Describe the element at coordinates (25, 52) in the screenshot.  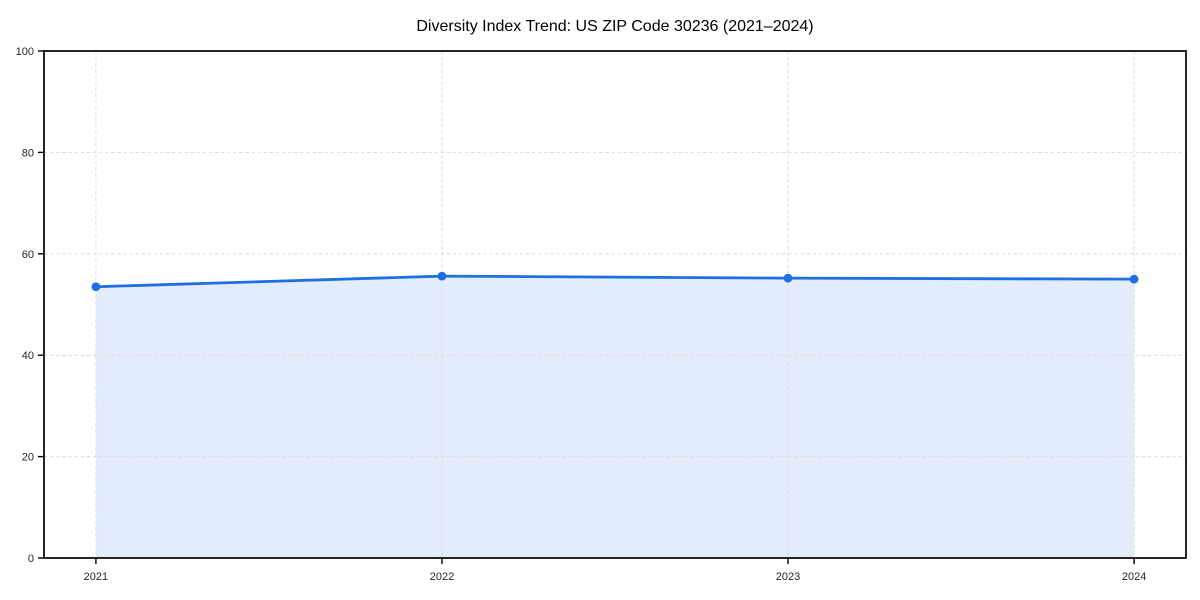
I see `y-tick-label: 100` at that location.